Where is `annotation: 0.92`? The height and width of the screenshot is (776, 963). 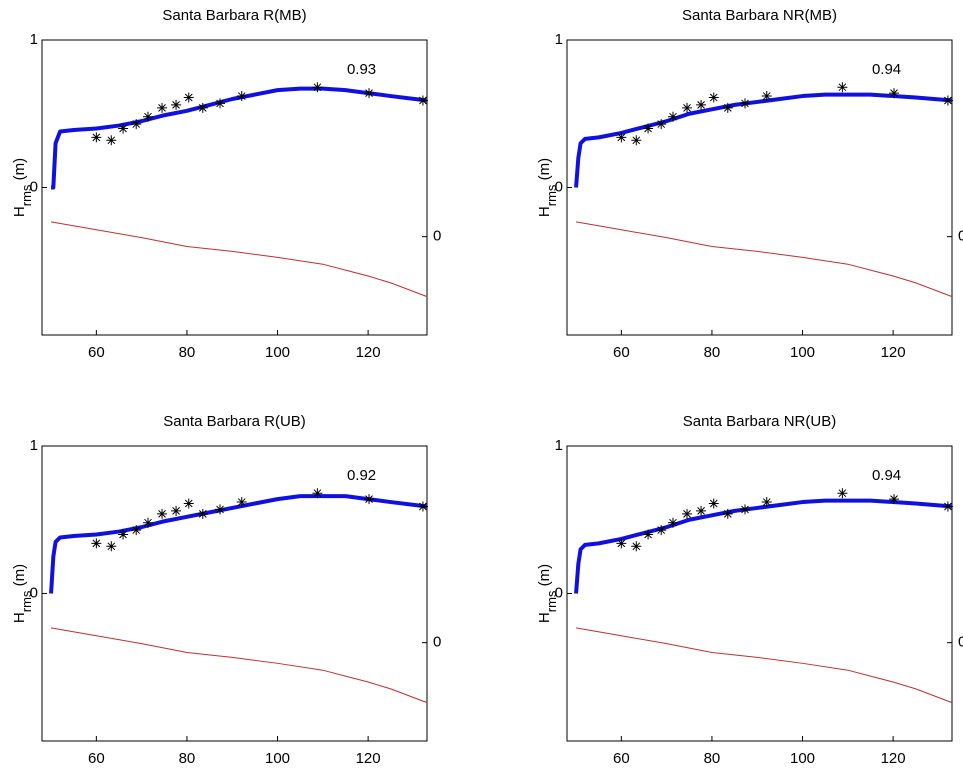 annotation: 0.92 is located at coordinates (361, 475).